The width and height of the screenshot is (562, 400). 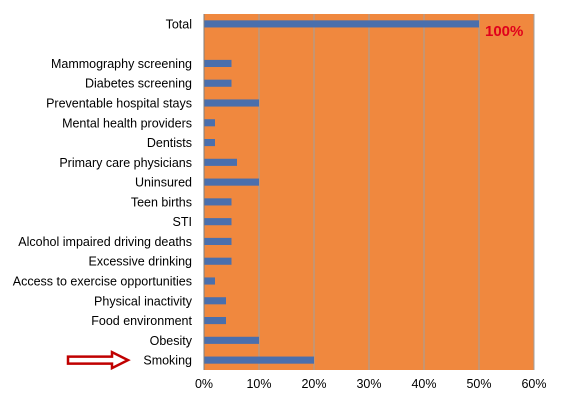 What do you see at coordinates (533, 384) in the screenshot?
I see `x-tick-label: 60%` at bounding box center [533, 384].